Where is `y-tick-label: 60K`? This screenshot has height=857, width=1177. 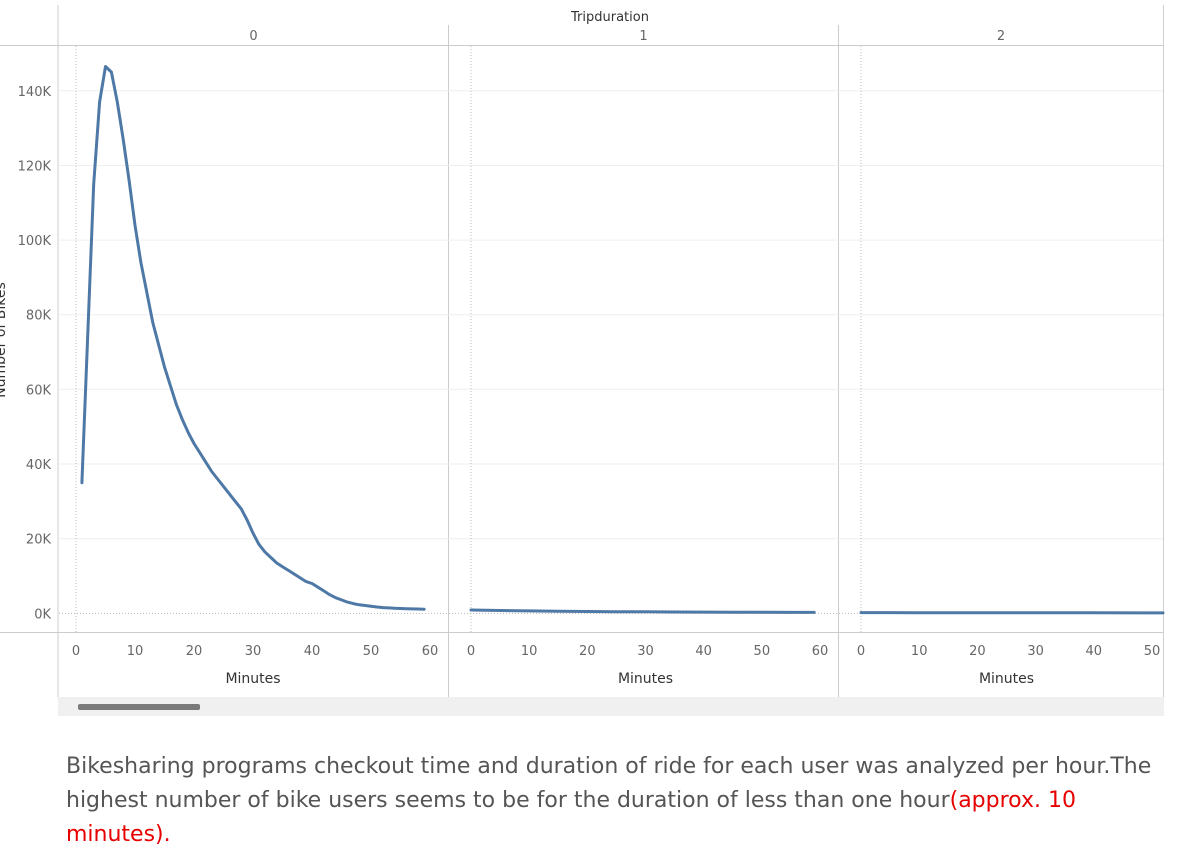
y-tick-label: 60K is located at coordinates (39, 390).